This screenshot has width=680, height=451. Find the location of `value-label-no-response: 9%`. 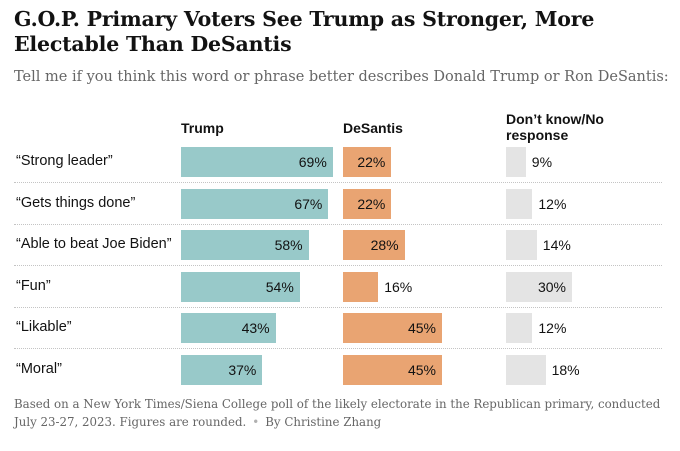

value-label-no-response: 9% is located at coordinates (542, 162).